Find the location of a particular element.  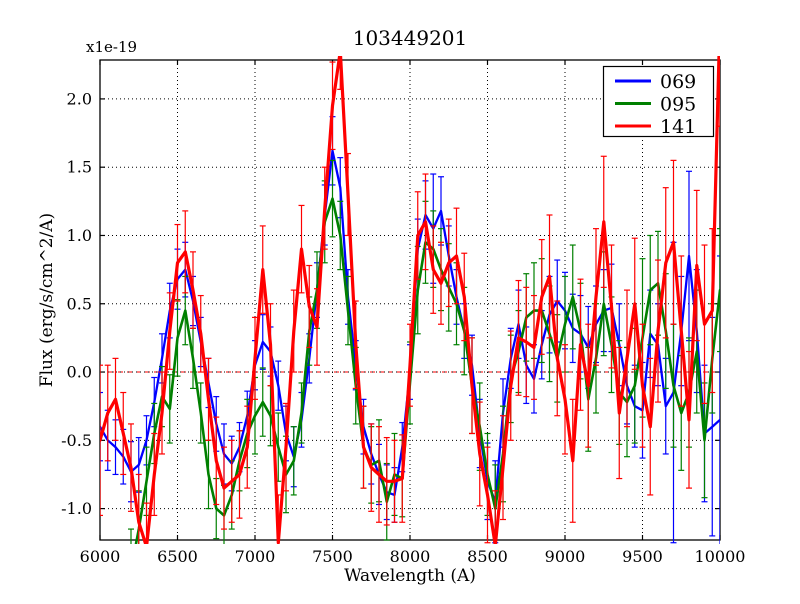

x-axis-label: Wavelength (A) is located at coordinates (410, 576).